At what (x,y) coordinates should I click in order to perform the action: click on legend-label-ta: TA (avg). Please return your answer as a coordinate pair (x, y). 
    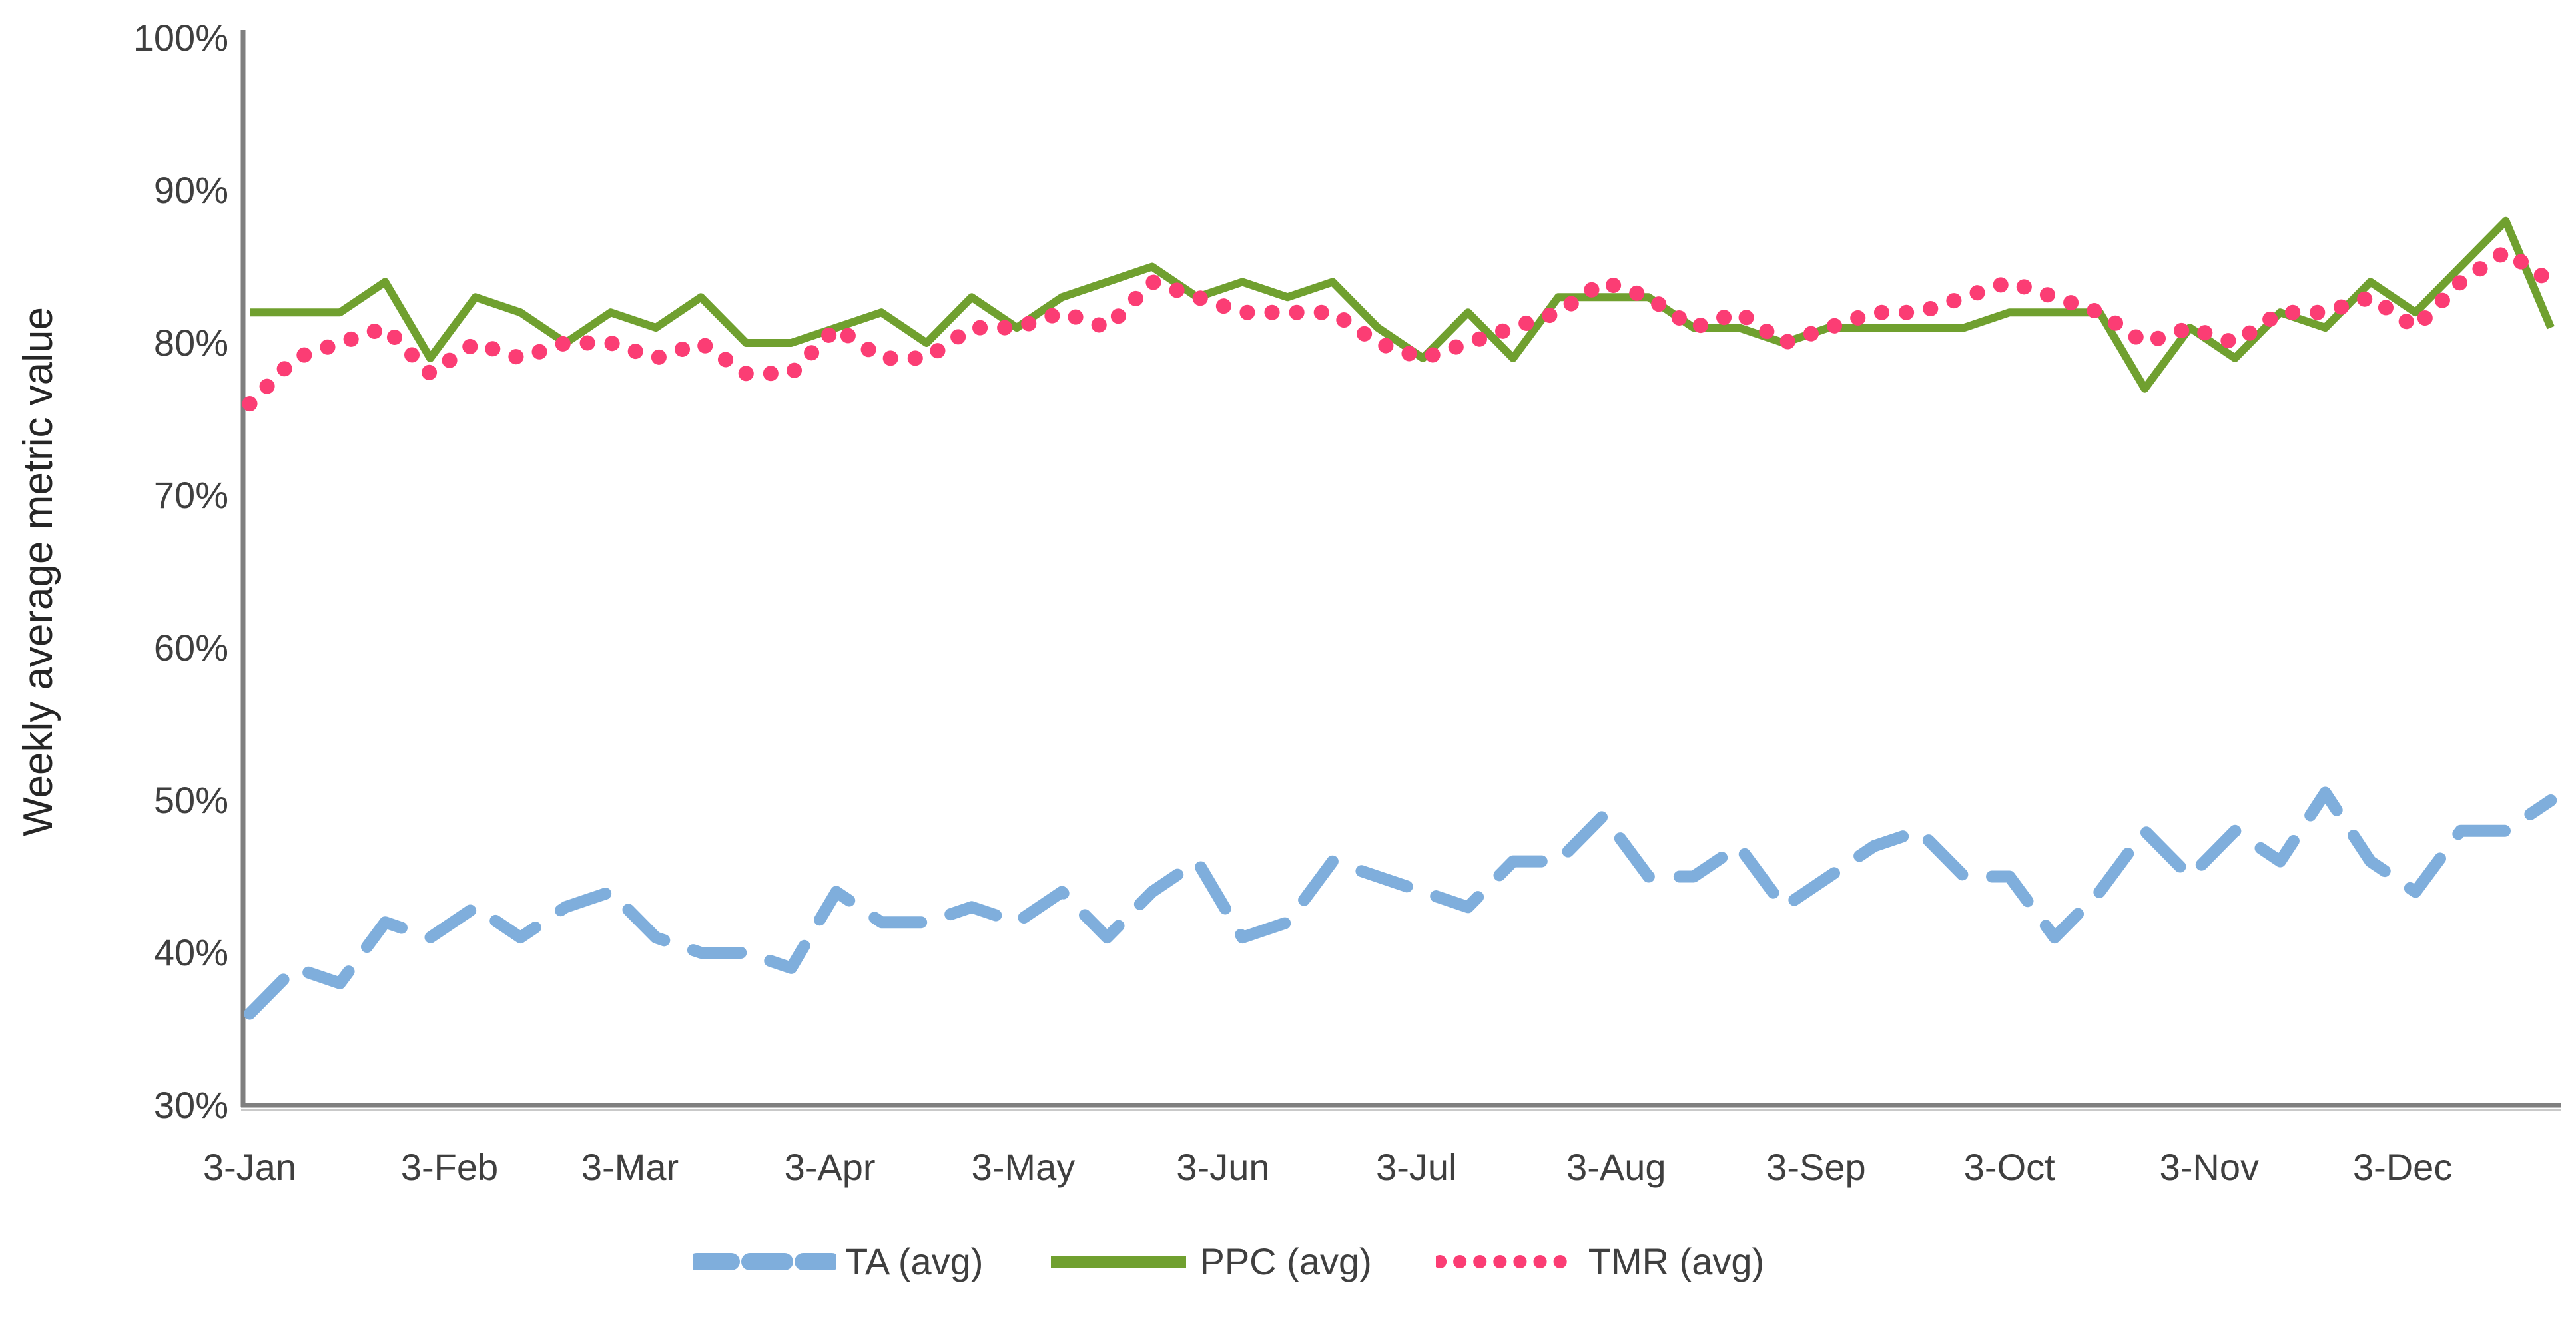
    Looking at the image, I should click on (914, 1261).